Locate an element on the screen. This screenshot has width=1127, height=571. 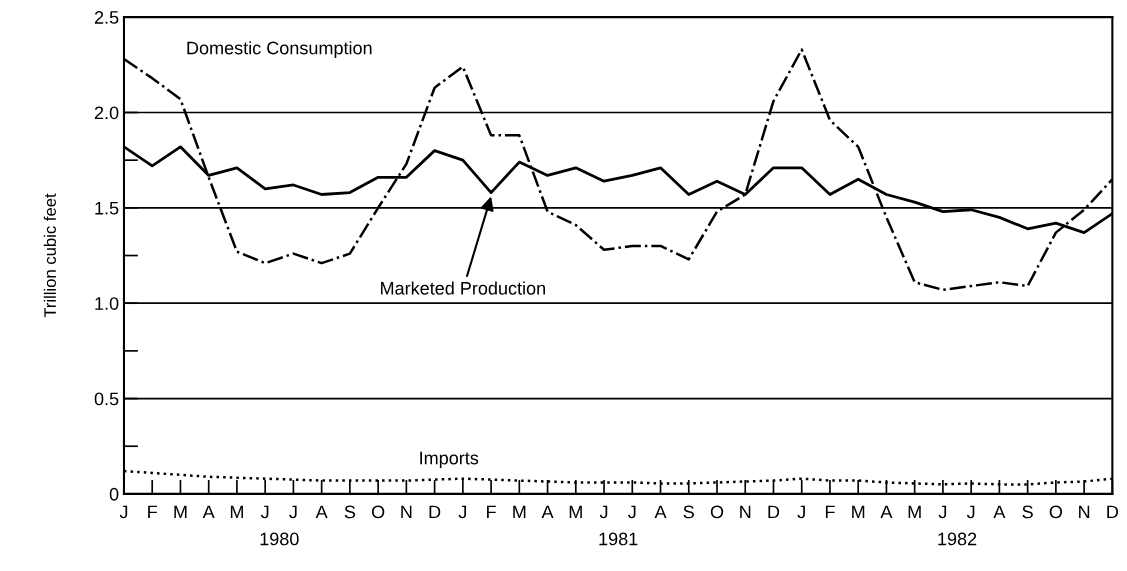
y-tick-label: 1.0 is located at coordinates (107, 303).